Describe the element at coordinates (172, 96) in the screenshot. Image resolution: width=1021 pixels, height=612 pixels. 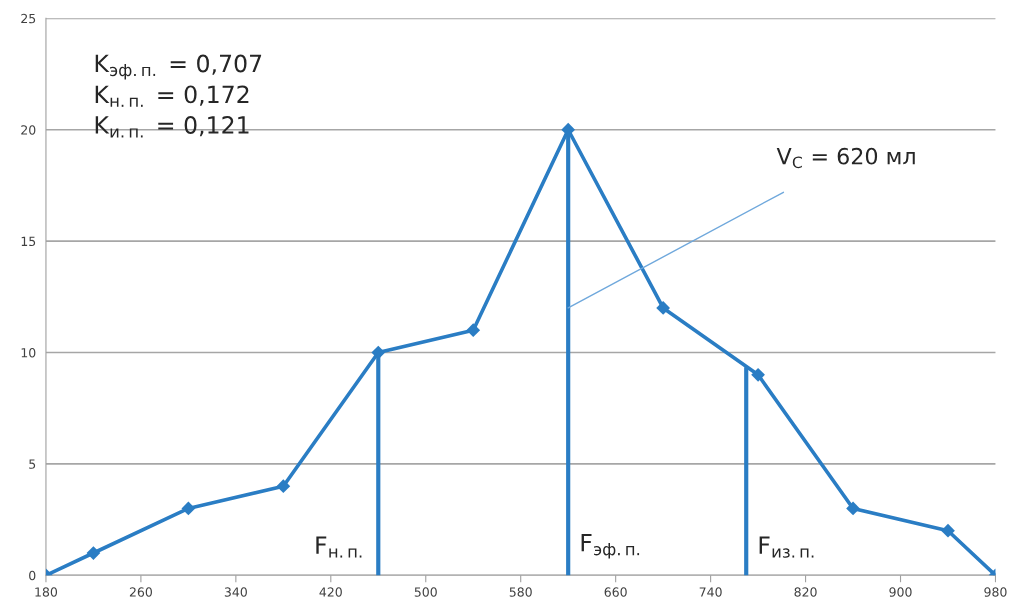
I see `annotation: K$_{н.п.}$ = 0,172` at that location.